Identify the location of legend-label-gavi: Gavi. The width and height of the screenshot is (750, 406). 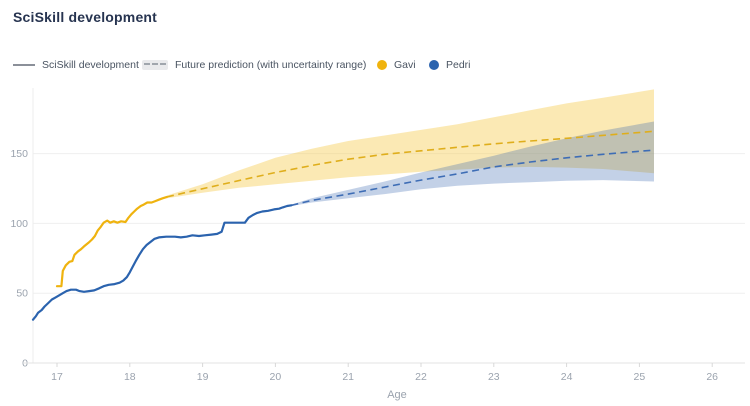
(405, 65).